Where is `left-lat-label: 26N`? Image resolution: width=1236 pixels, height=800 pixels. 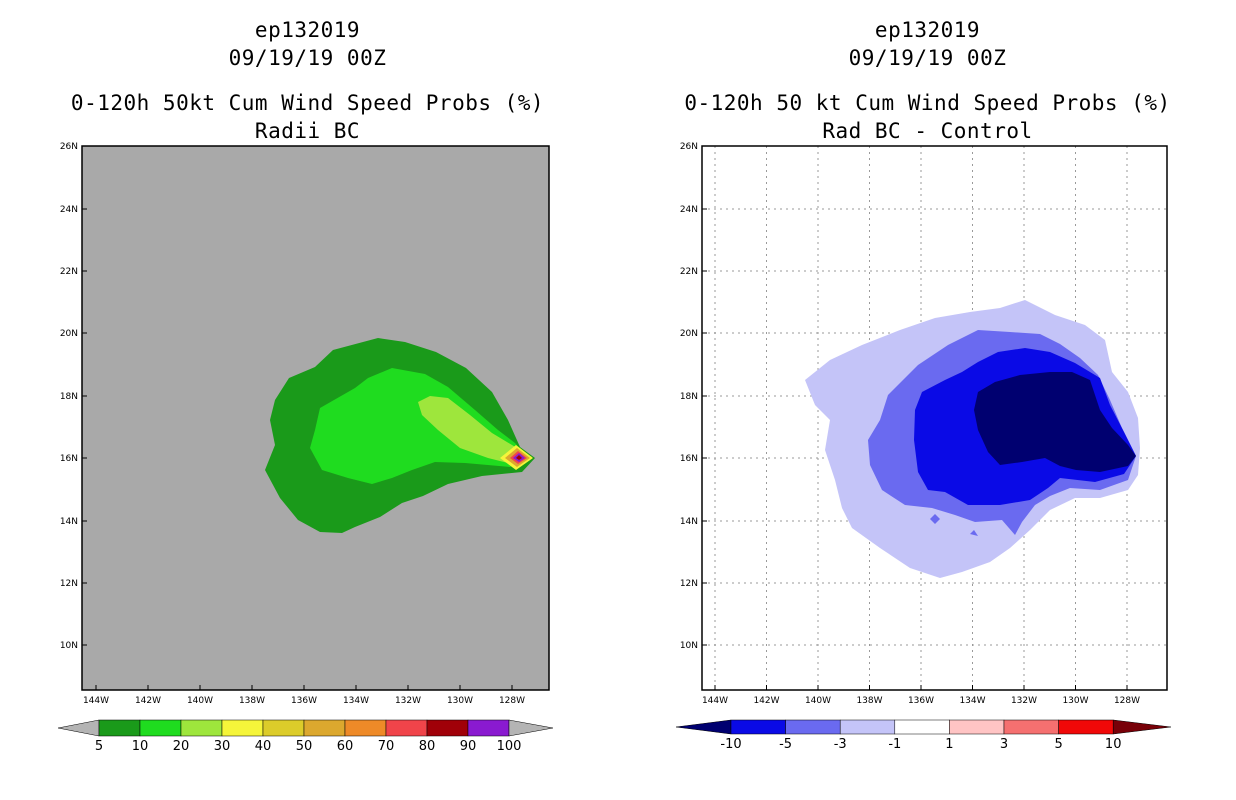
left-lat-label: 26N is located at coordinates (69, 147).